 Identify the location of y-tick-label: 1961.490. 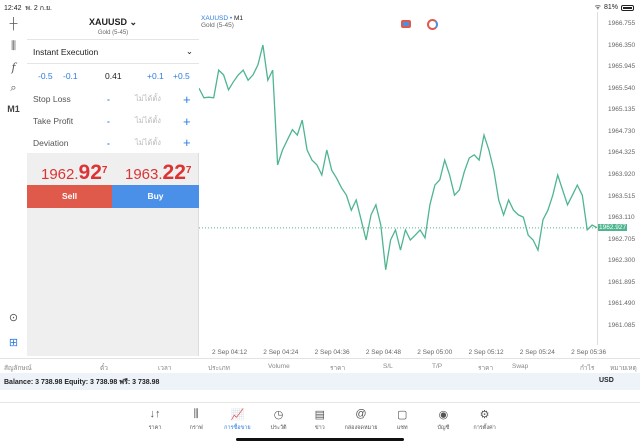
(622, 304).